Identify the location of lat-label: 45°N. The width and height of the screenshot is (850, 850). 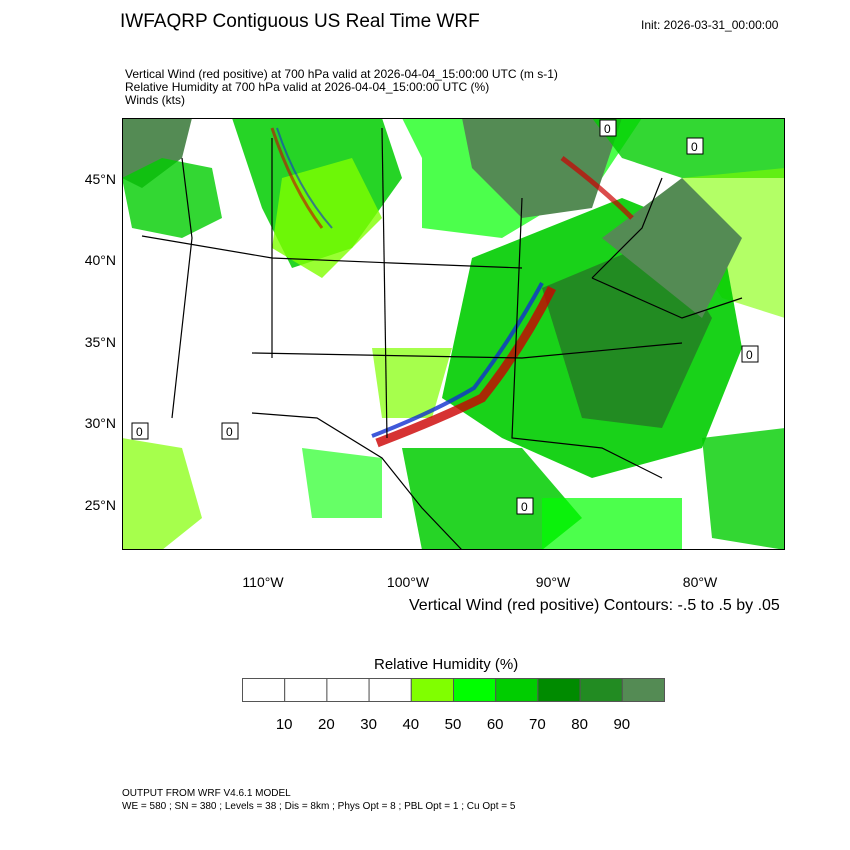
(100, 179).